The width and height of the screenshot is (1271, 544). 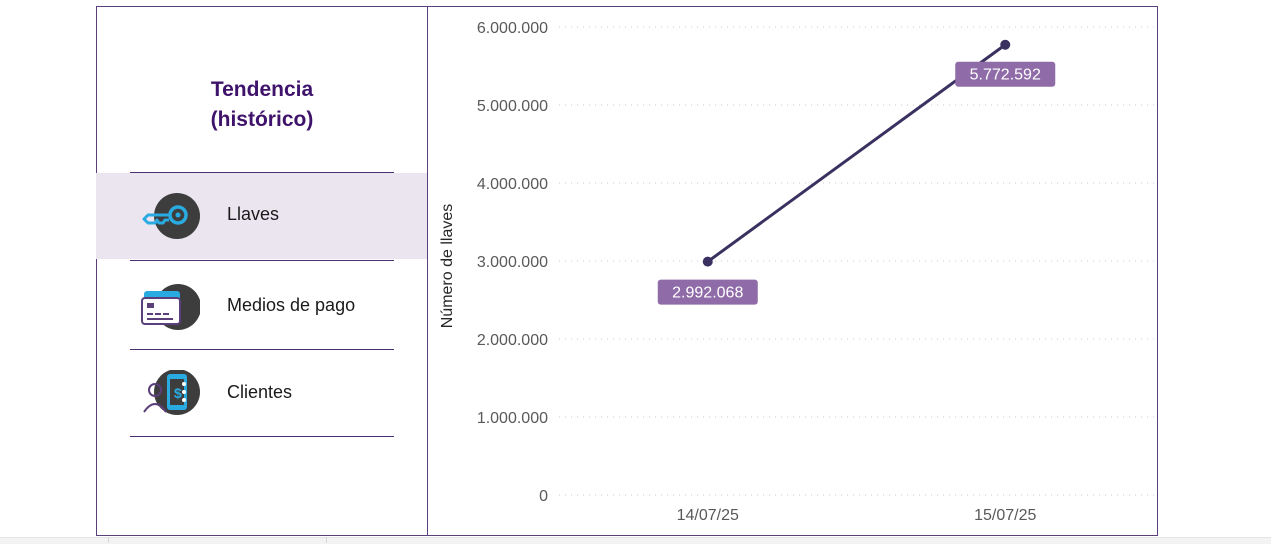 I want to click on data-label-text: 2.992.068, so click(x=707, y=293).